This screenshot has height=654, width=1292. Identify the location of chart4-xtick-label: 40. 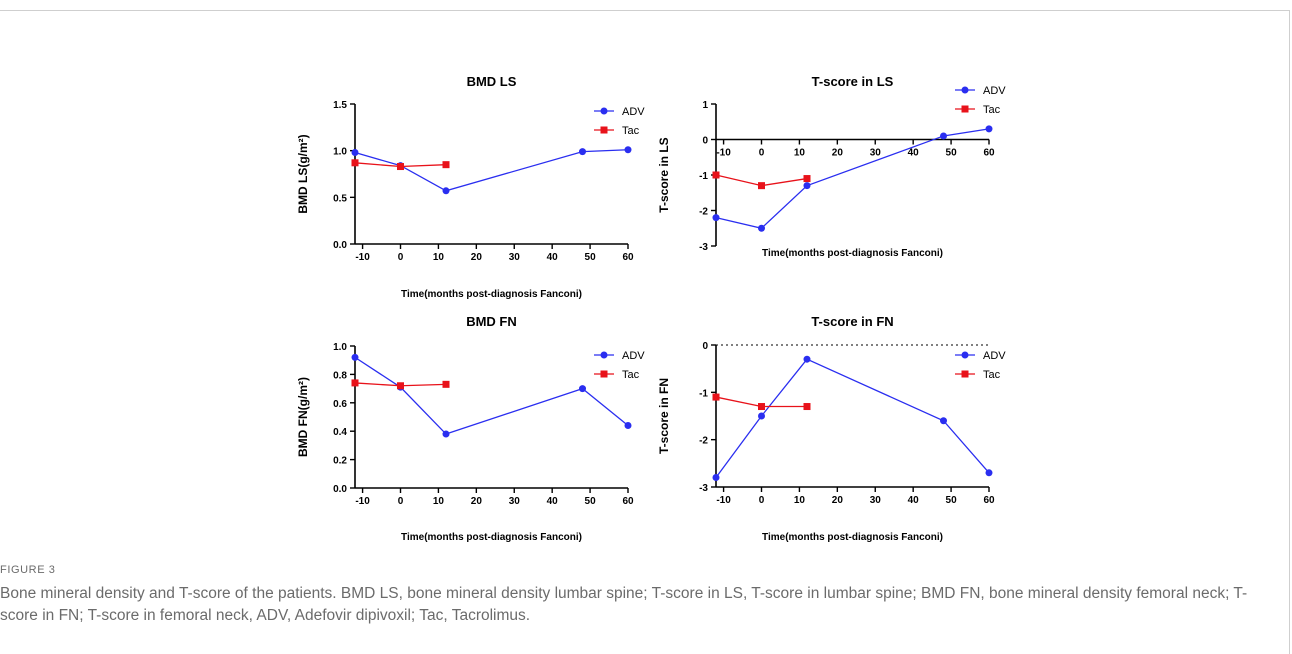
(914, 500).